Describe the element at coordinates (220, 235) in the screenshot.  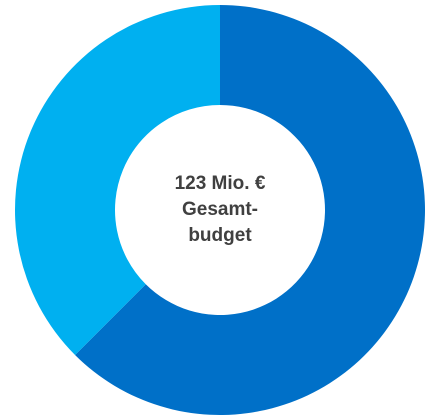
I see `center-label-line: budget` at that location.